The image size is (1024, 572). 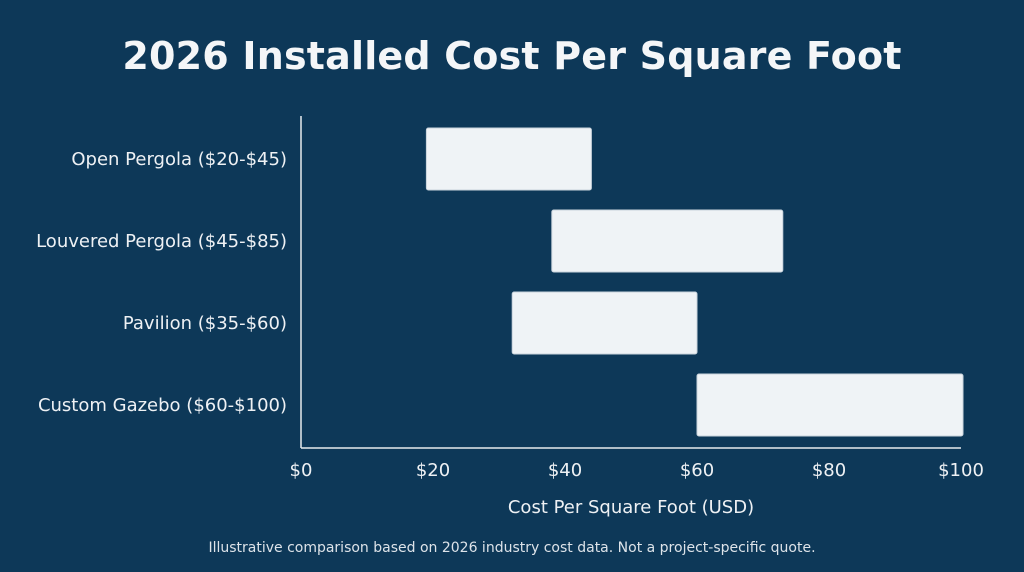 What do you see at coordinates (179, 159) in the screenshot?
I see `category-label-0: Open Pergola ($20-$45)` at bounding box center [179, 159].